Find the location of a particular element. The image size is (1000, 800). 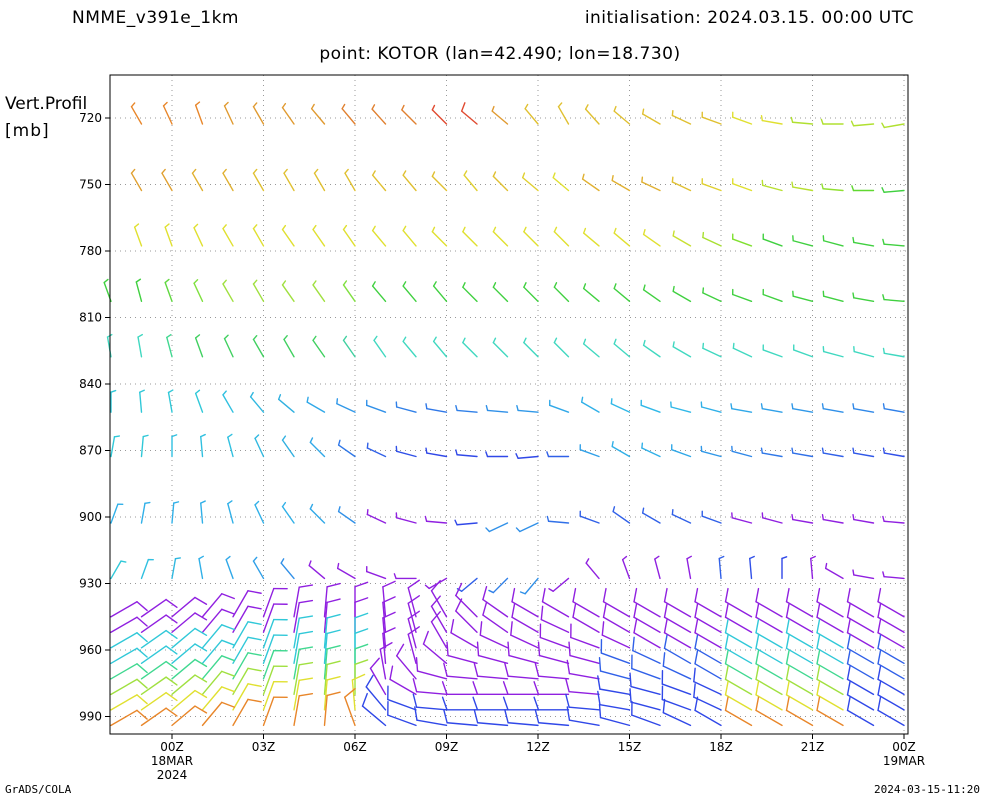

x-tick-label: 09Z is located at coordinates (447, 747).